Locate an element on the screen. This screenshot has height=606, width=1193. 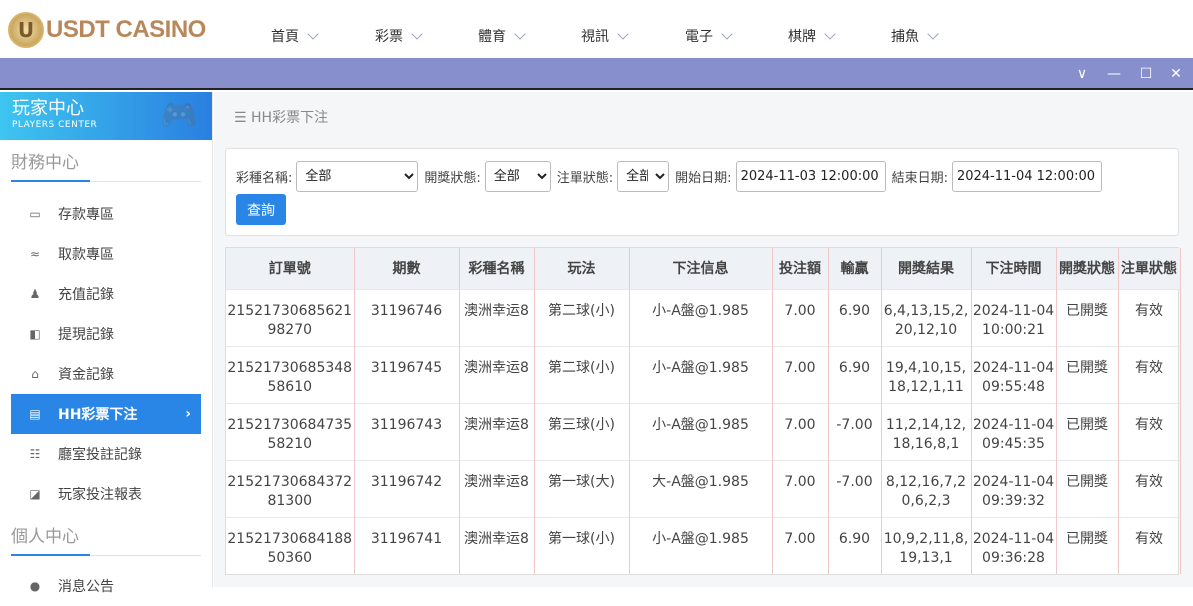
table-cell: 31196743 is located at coordinates (407, 431).